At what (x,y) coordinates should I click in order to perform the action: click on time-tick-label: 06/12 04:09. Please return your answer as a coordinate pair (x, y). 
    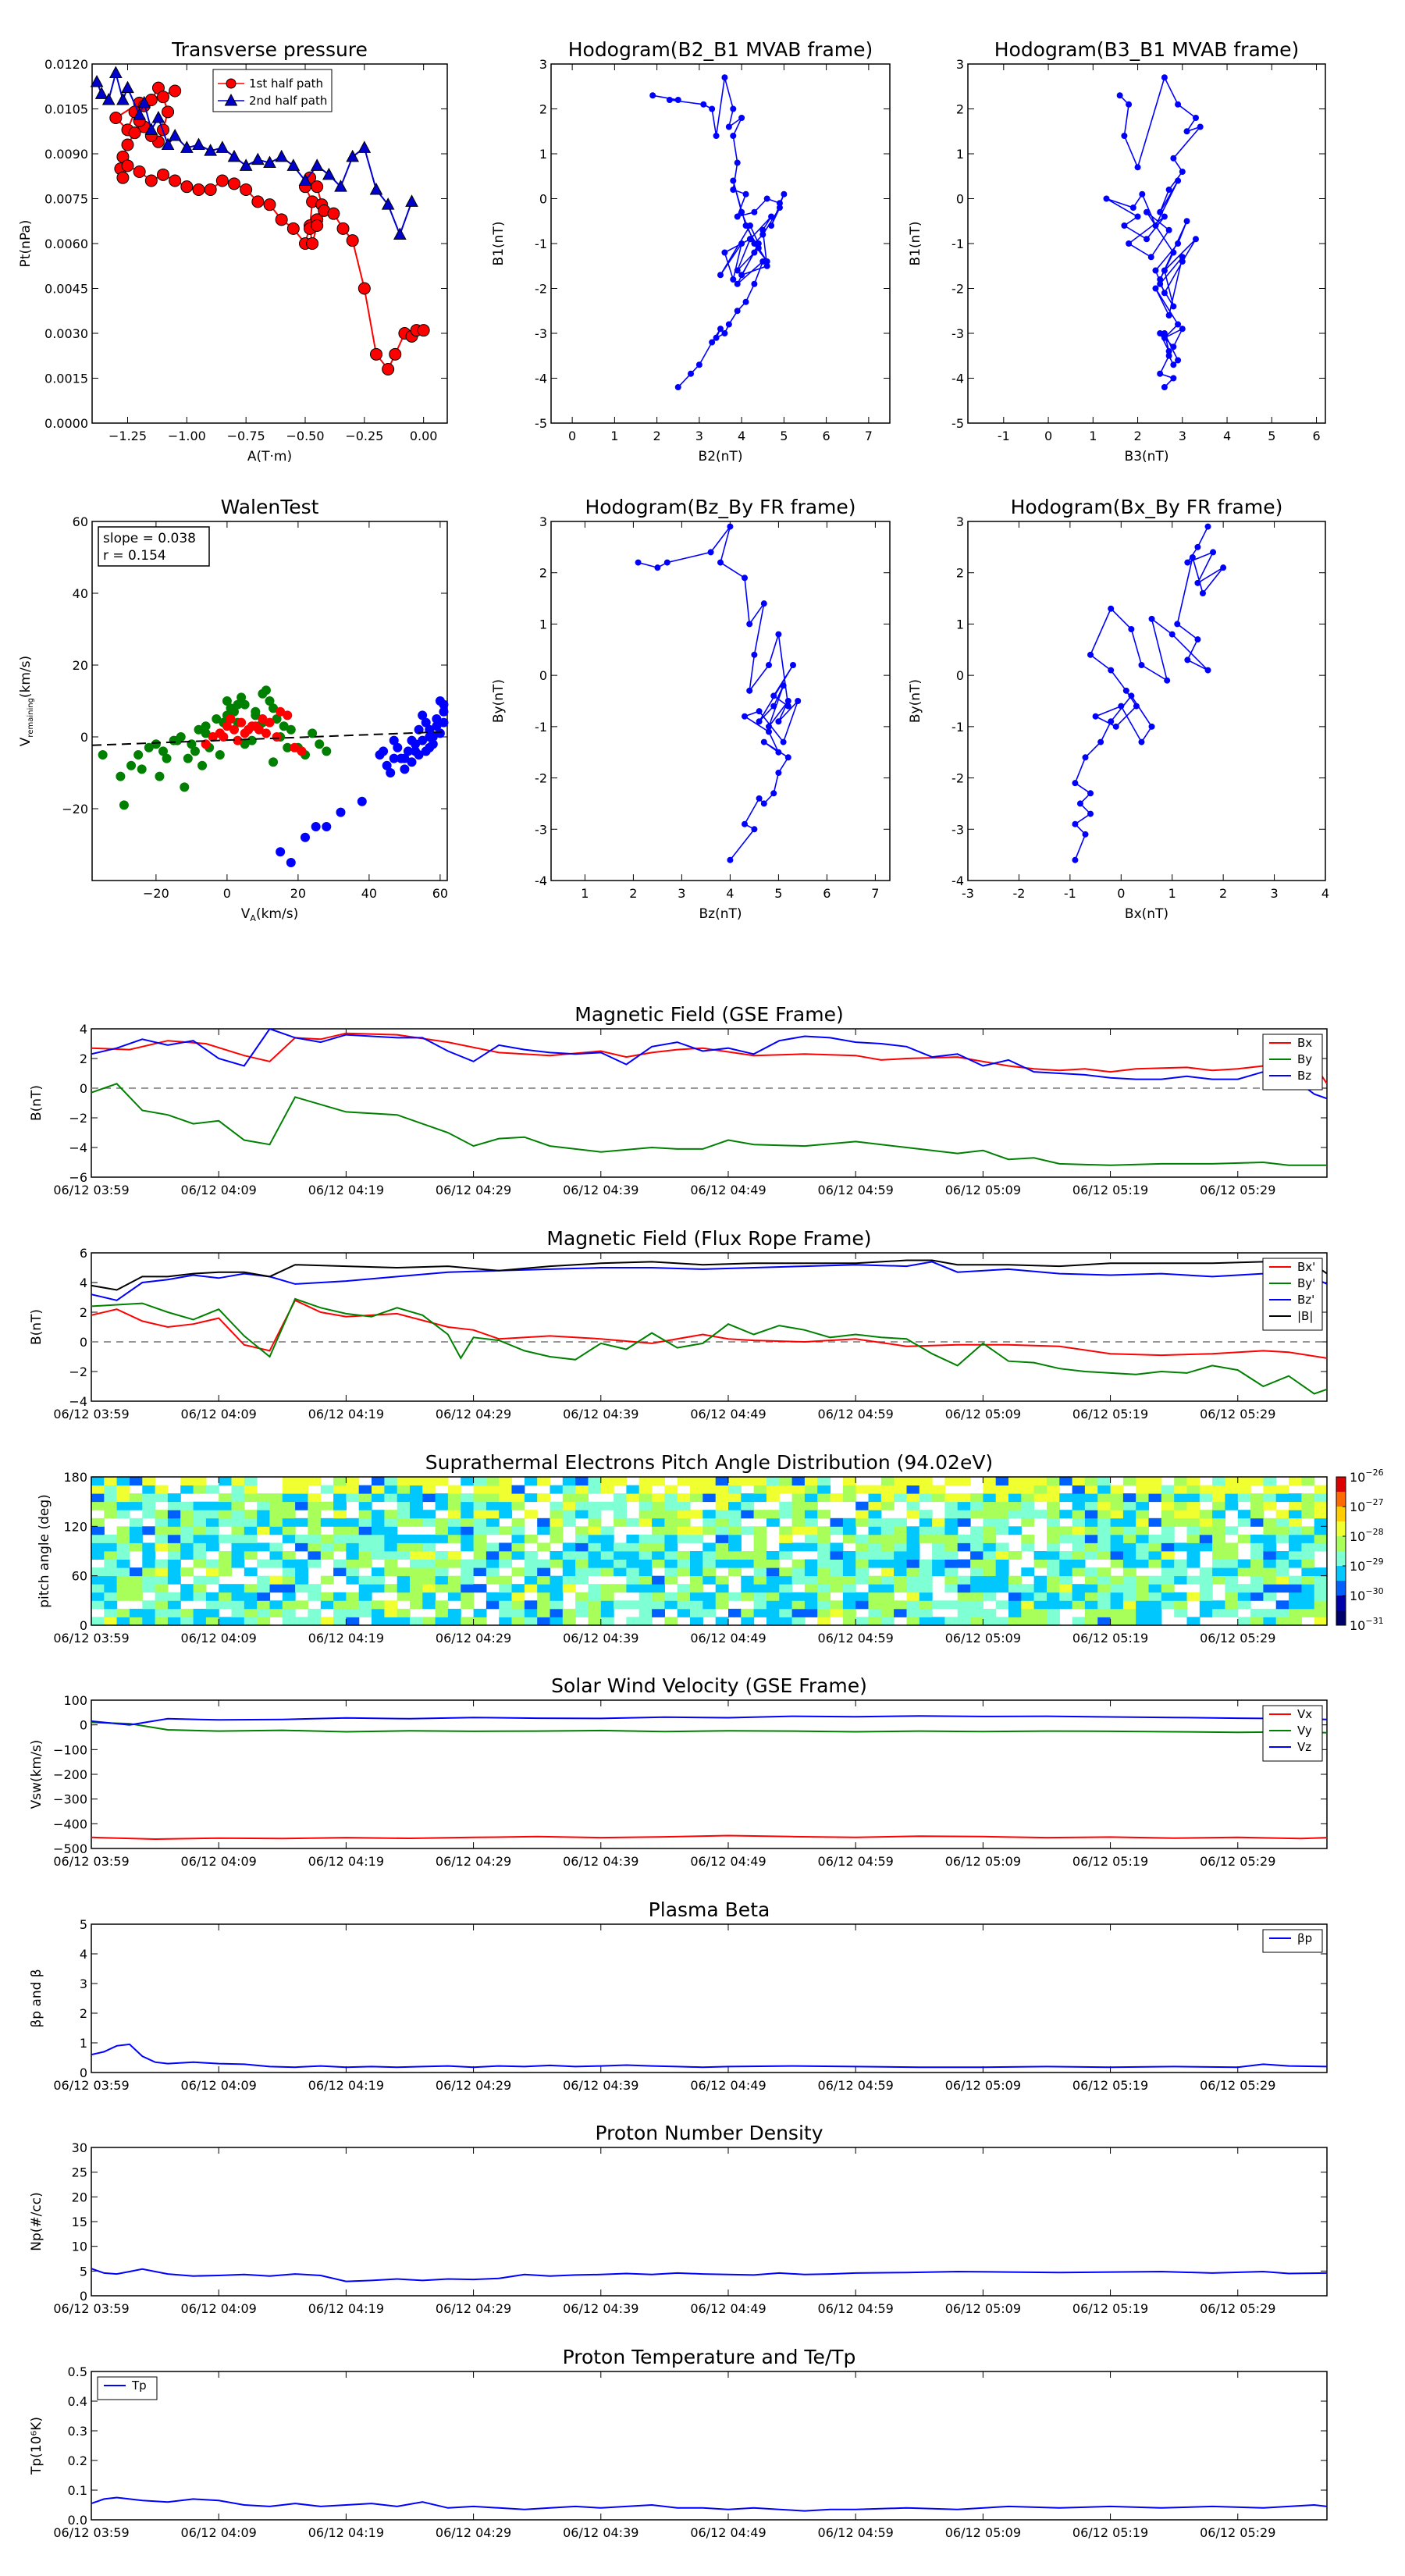
    Looking at the image, I should click on (219, 2308).